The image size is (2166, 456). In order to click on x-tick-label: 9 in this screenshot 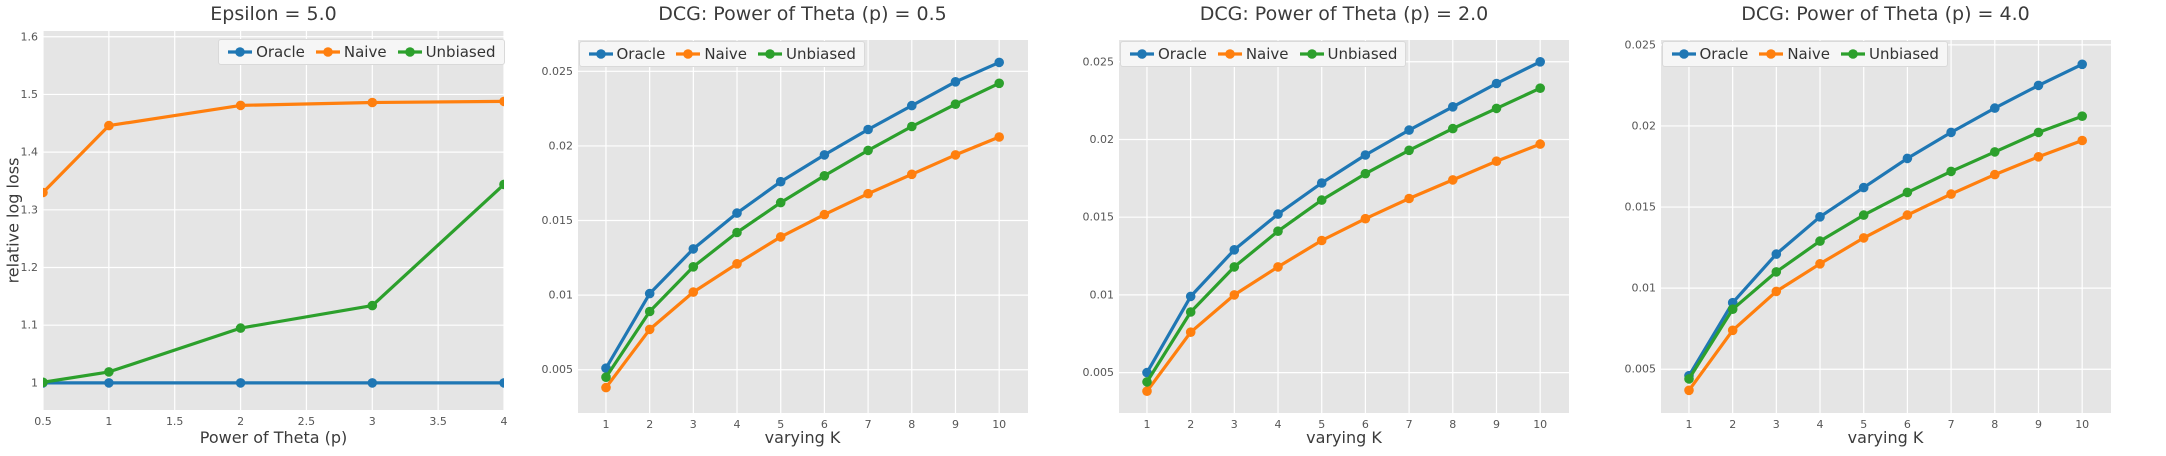, I will do `click(2038, 424)`.